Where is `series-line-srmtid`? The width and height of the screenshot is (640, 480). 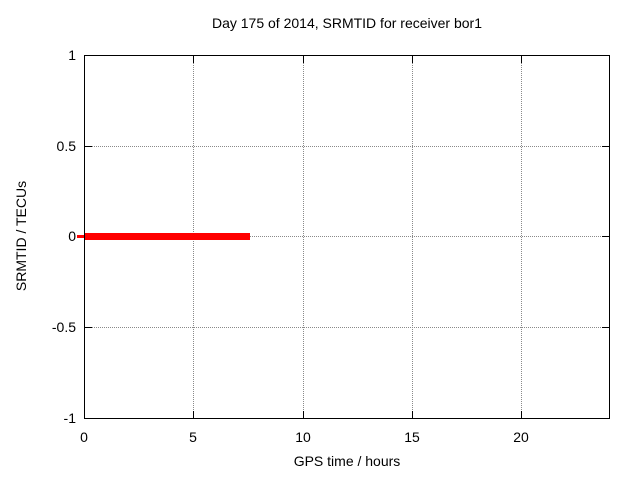
series-line-srmtid is located at coordinates (167, 236).